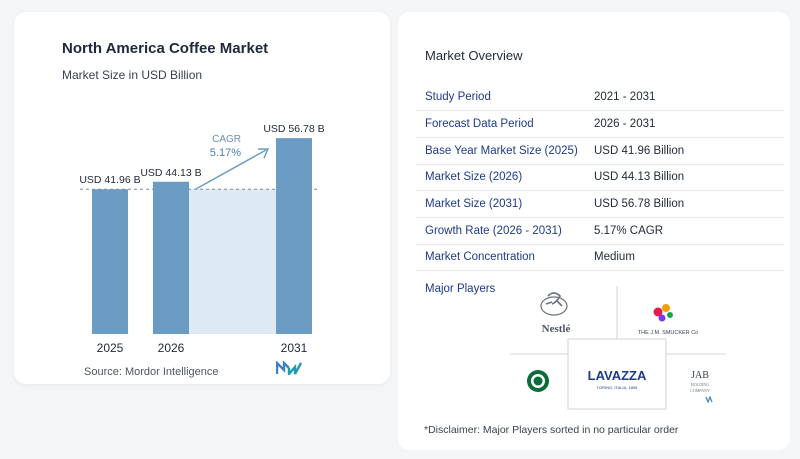 The height and width of the screenshot is (459, 800). What do you see at coordinates (460, 289) in the screenshot?
I see `major-players-label: Major Players` at bounding box center [460, 289].